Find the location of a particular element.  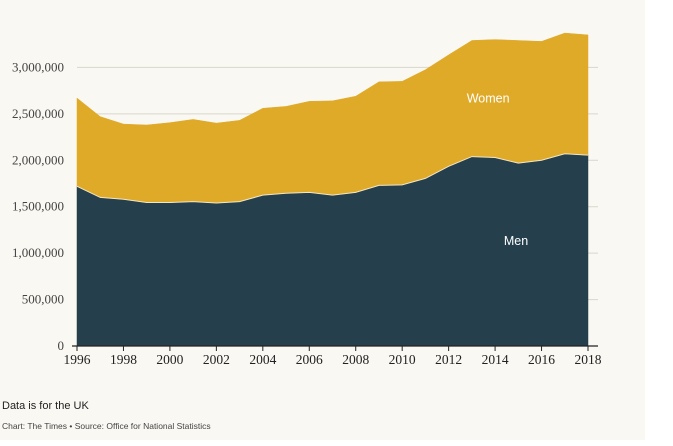

series-labels: Men Women is located at coordinates (497, 170).